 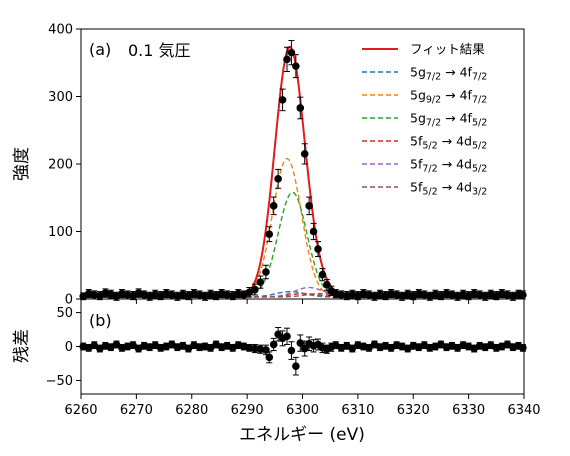 I want to click on panel-label-a: (a), so click(x=100, y=49).